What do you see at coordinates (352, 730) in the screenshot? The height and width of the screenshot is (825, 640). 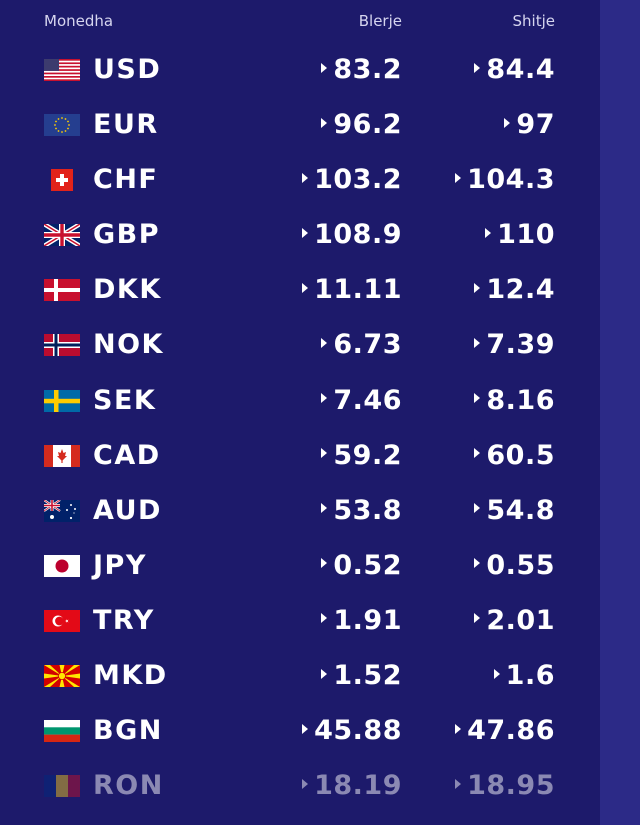 I see `buy-rate: 45.88` at bounding box center [352, 730].